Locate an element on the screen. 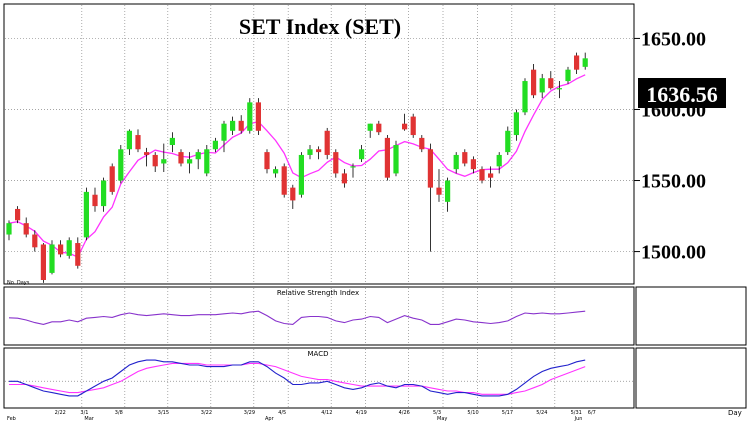 This screenshot has height=422, width=750. date-tick-label: 5/17 is located at coordinates (507, 413).